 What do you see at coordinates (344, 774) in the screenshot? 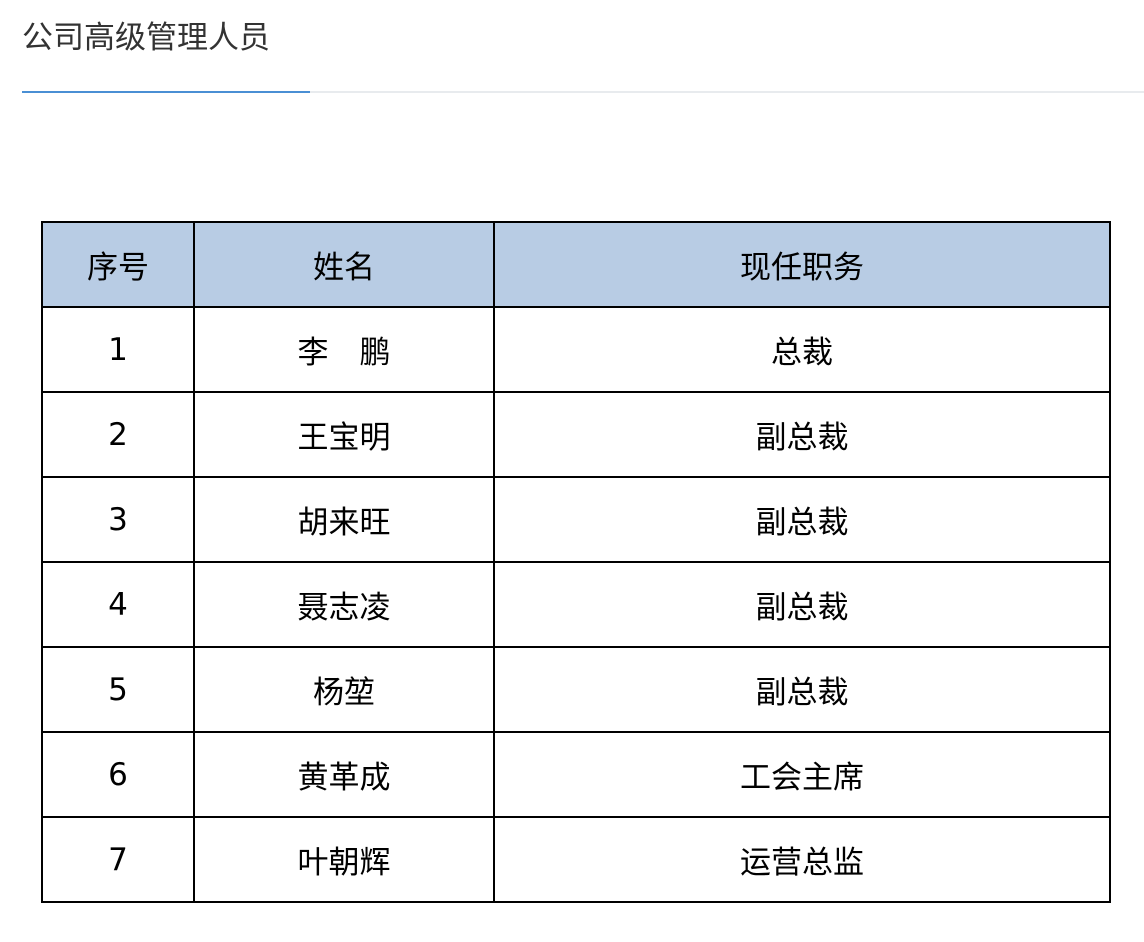
I see `cell-name: 黄革成` at bounding box center [344, 774].